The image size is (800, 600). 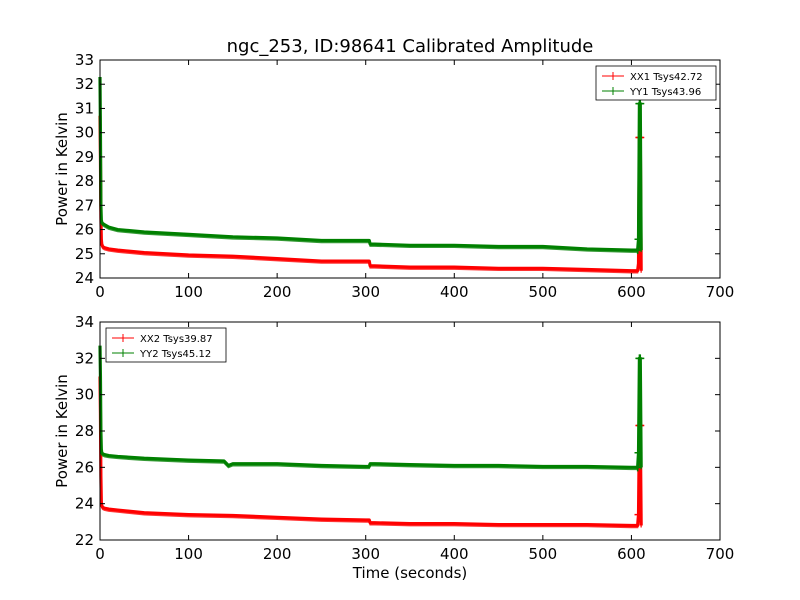 What do you see at coordinates (84, 395) in the screenshot?
I see `y-tick-label-4: 30` at bounding box center [84, 395].